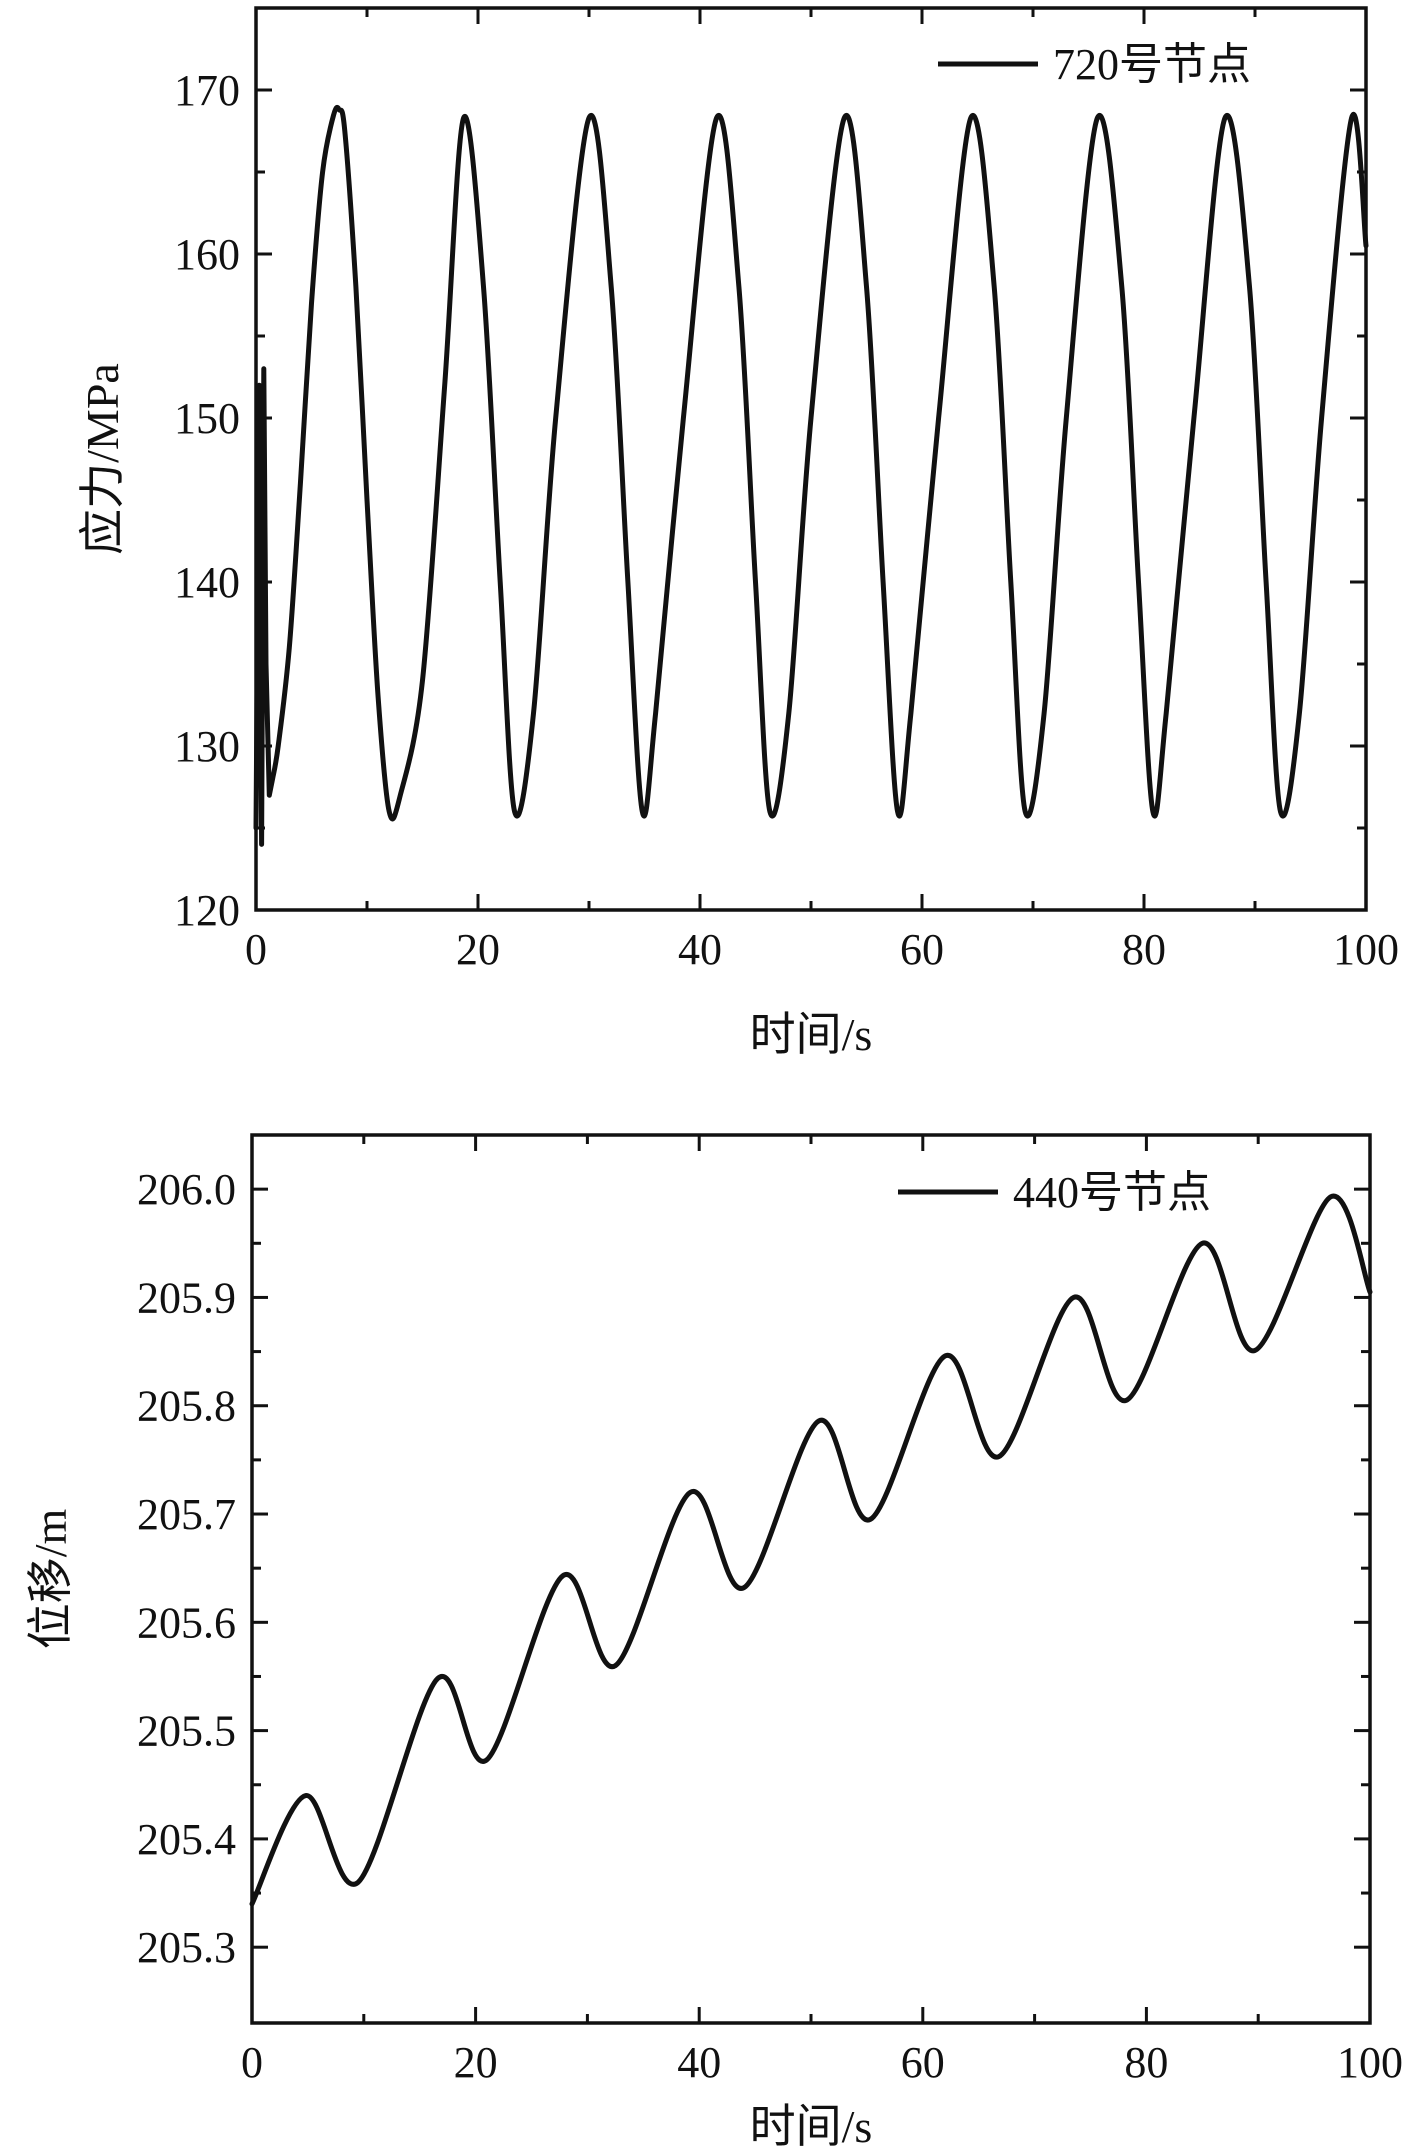 This screenshot has height=2150, width=1417. I want to click on stress-x-tick-label: 100, so click(1366, 949).